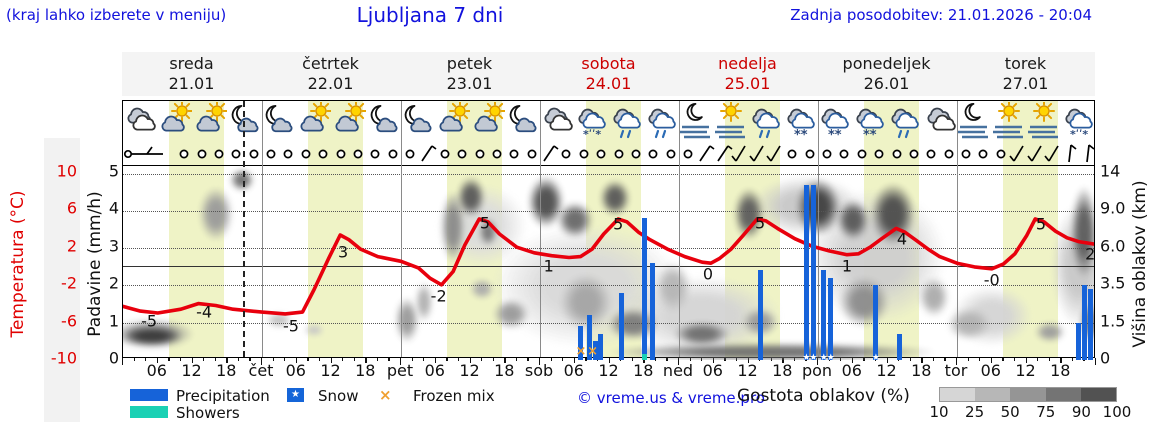  I want to click on zero-degree-line, so click(608, 267).